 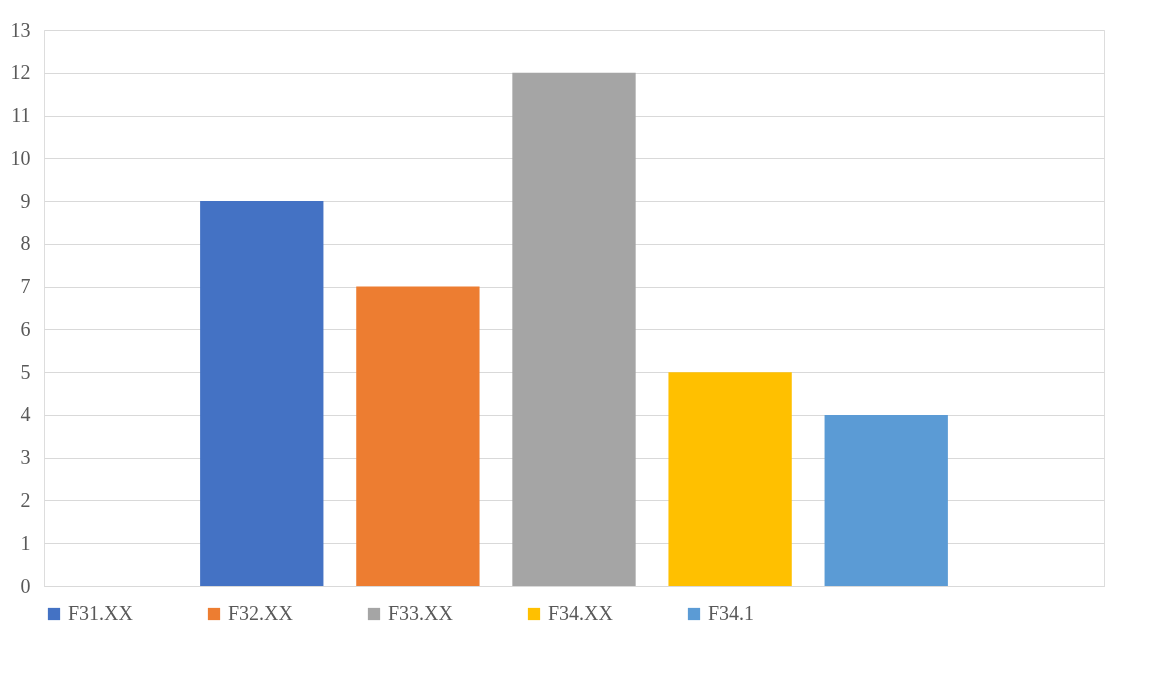 I want to click on y-tick-label: 12, so click(x=20, y=72).